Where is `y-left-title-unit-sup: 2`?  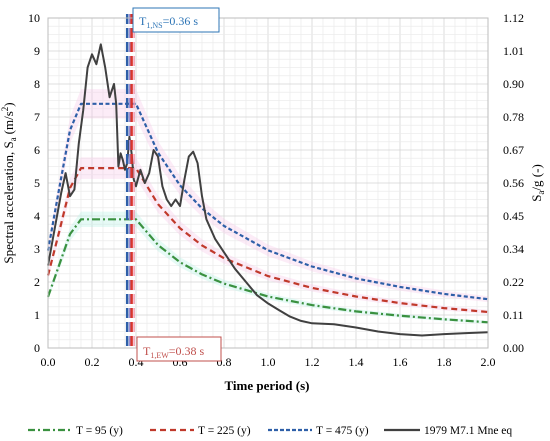
y-left-title-unit-sup: 2 is located at coordinates (5, 109).